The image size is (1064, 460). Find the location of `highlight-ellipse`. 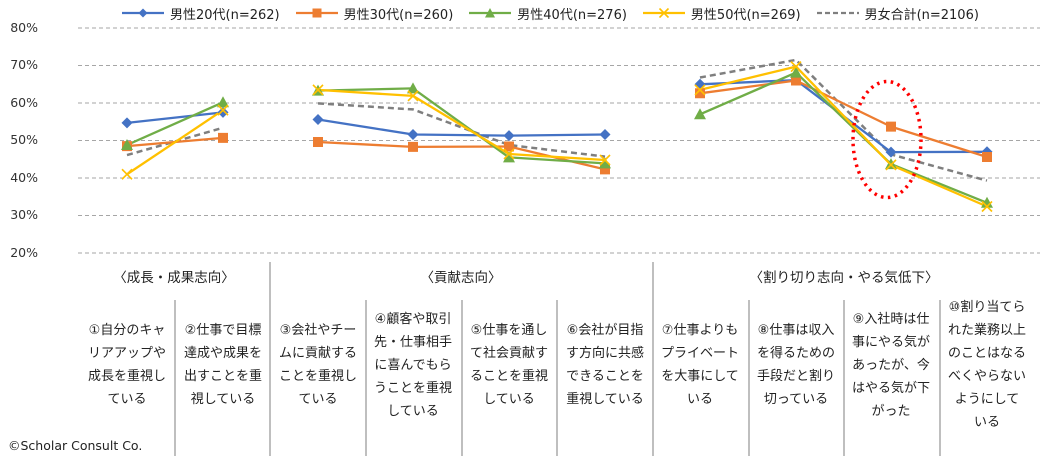

highlight-ellipse is located at coordinates (887, 139).